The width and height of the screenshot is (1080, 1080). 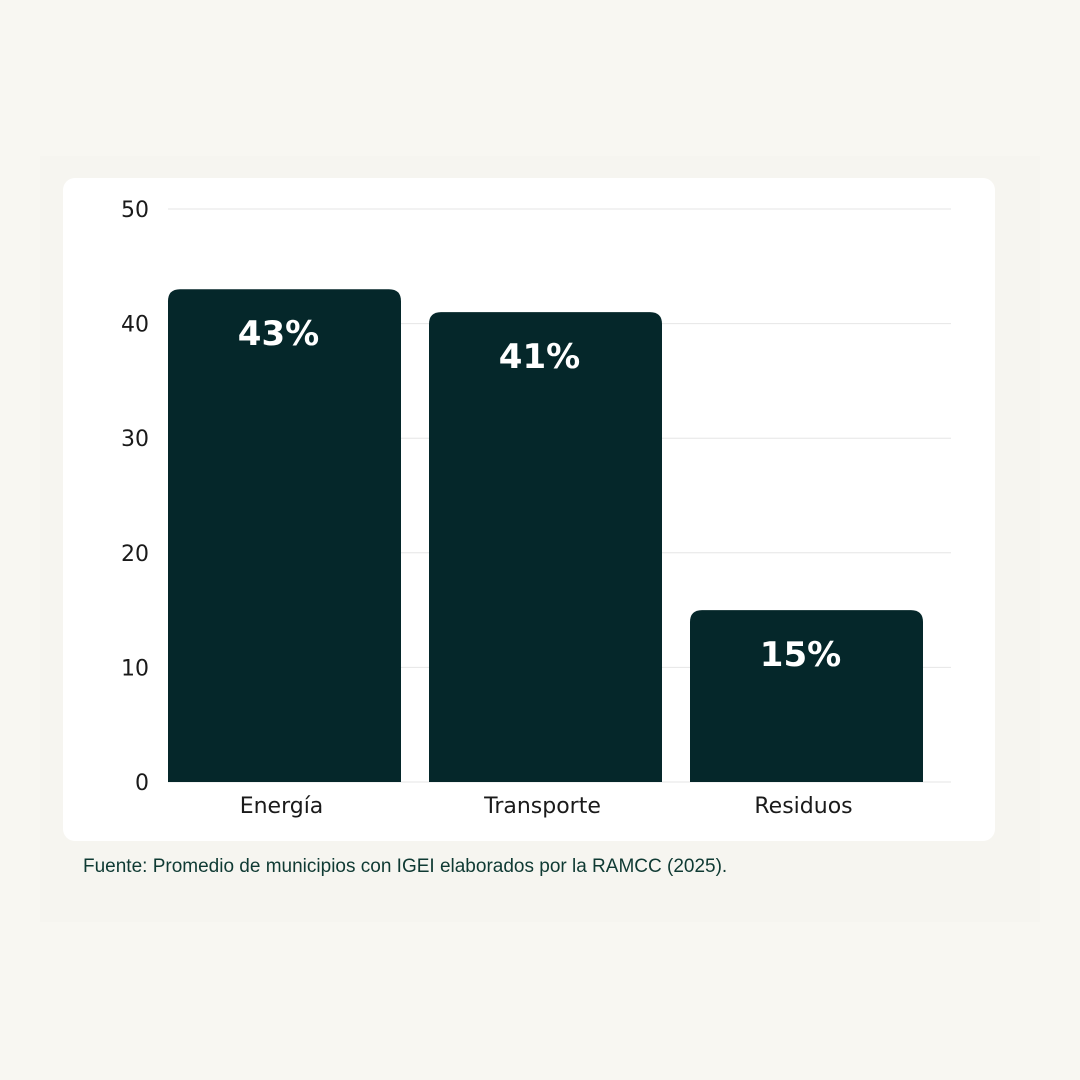 What do you see at coordinates (800, 655) in the screenshot?
I see `data-label: 15%` at bounding box center [800, 655].